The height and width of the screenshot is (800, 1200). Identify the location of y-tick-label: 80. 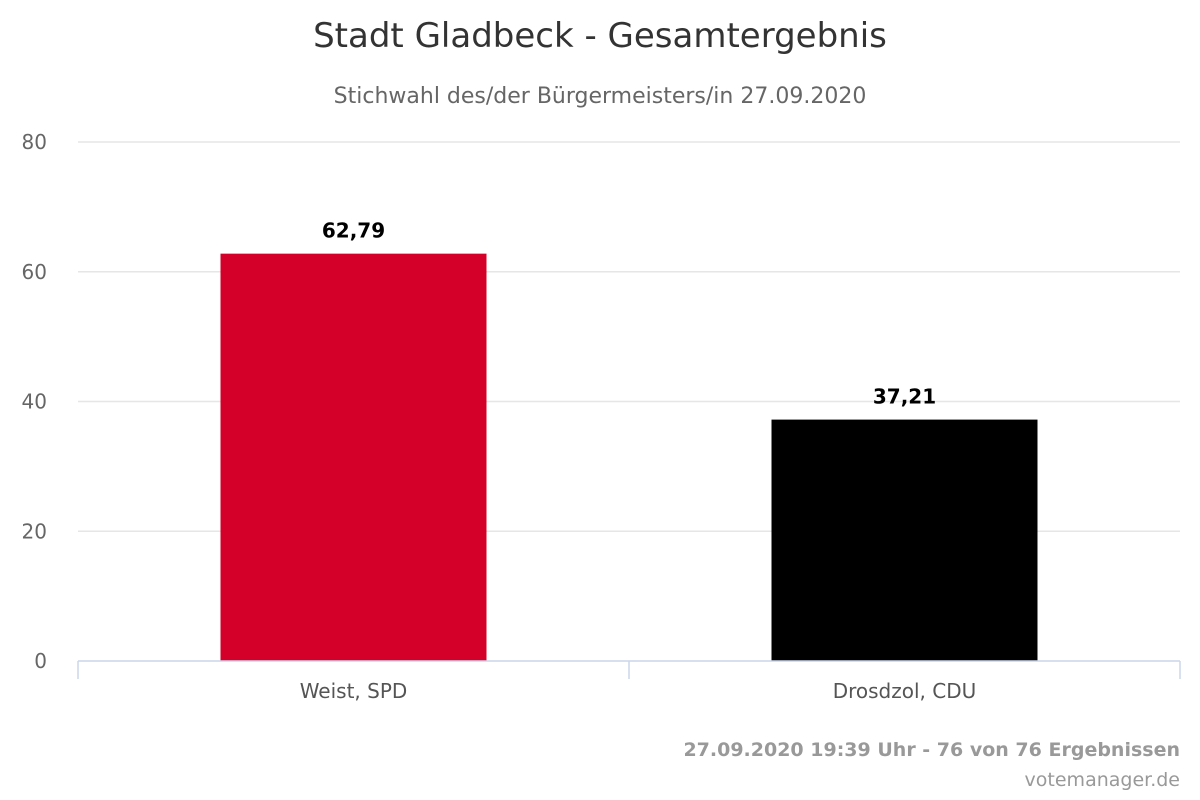
(34, 142).